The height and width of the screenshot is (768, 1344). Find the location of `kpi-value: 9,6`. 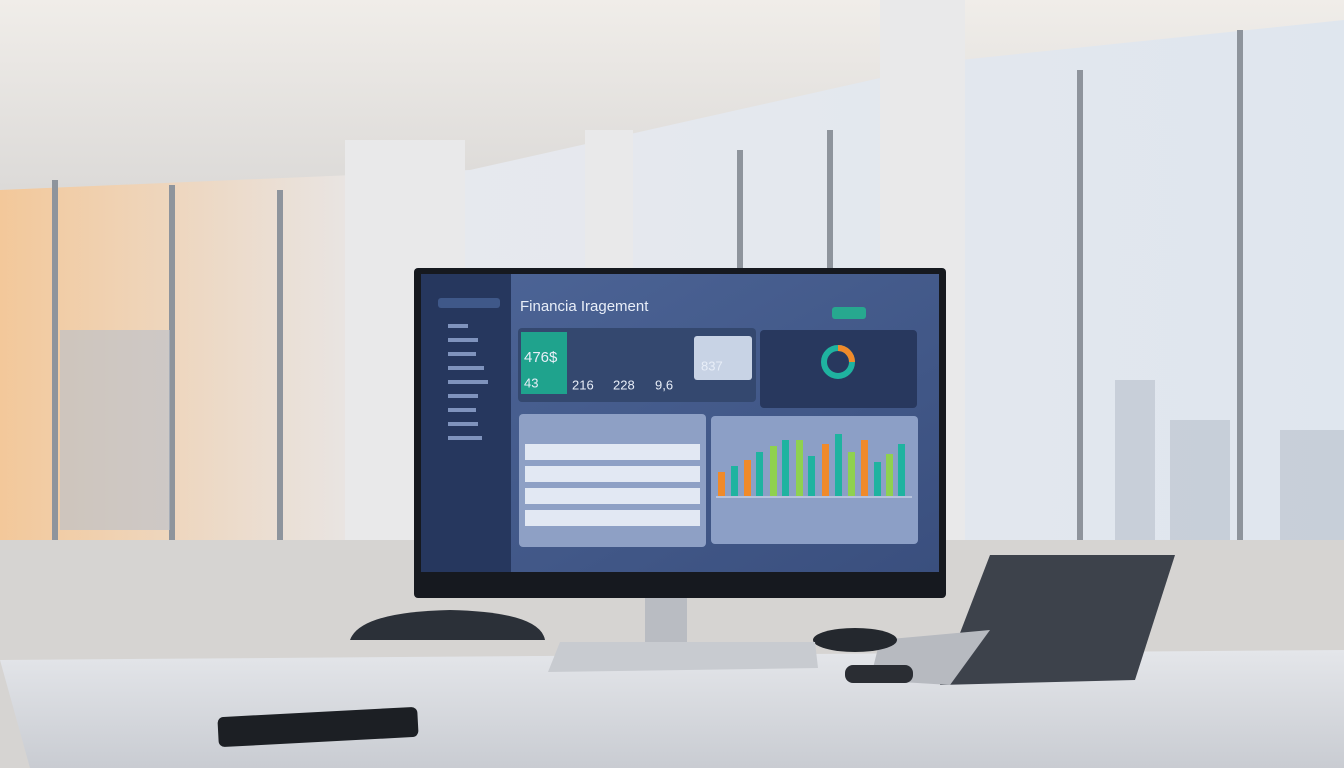

kpi-value: 9,6 is located at coordinates (664, 384).